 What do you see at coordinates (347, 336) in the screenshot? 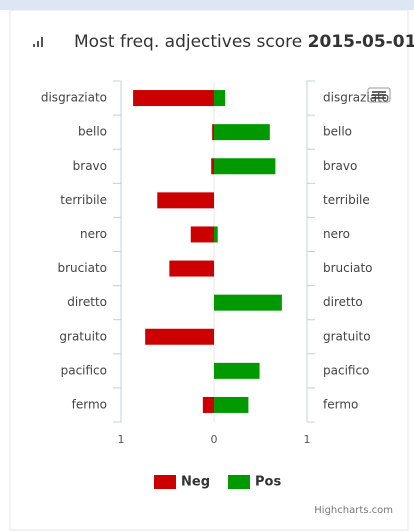
I see `y-tick-label-right: gratuito` at bounding box center [347, 336].